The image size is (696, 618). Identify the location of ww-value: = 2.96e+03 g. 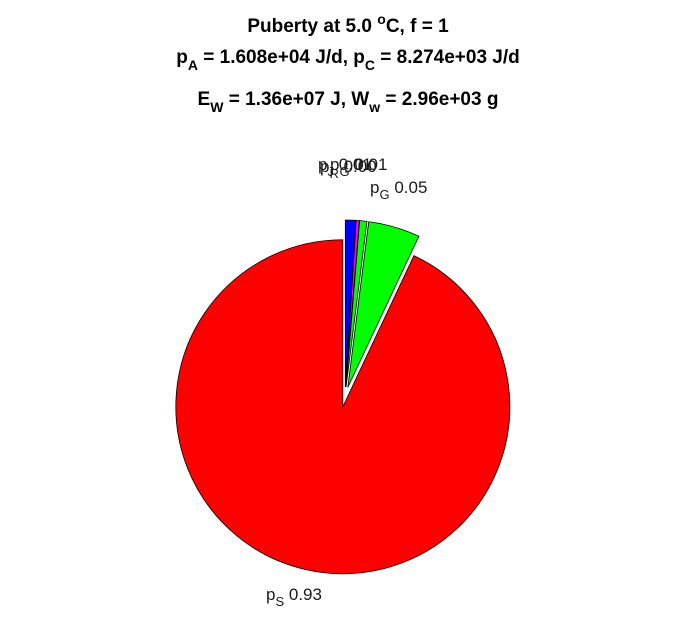
(439, 99).